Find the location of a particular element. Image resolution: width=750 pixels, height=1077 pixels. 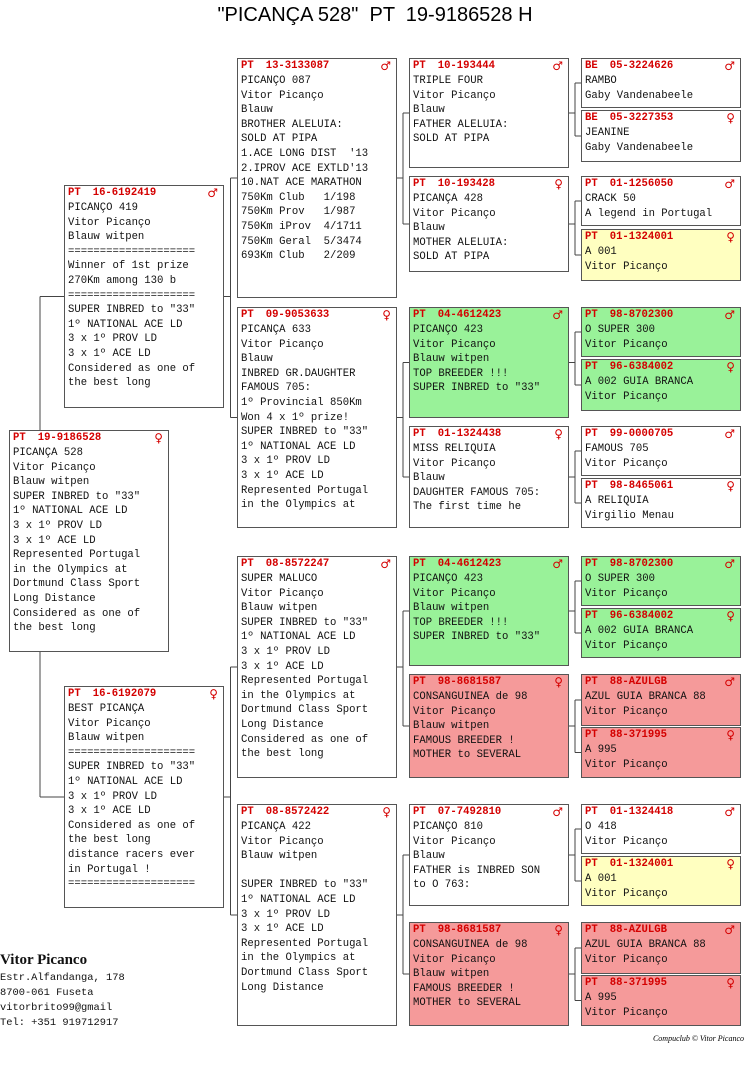

ring-number: 98-8465061 is located at coordinates (641, 486).